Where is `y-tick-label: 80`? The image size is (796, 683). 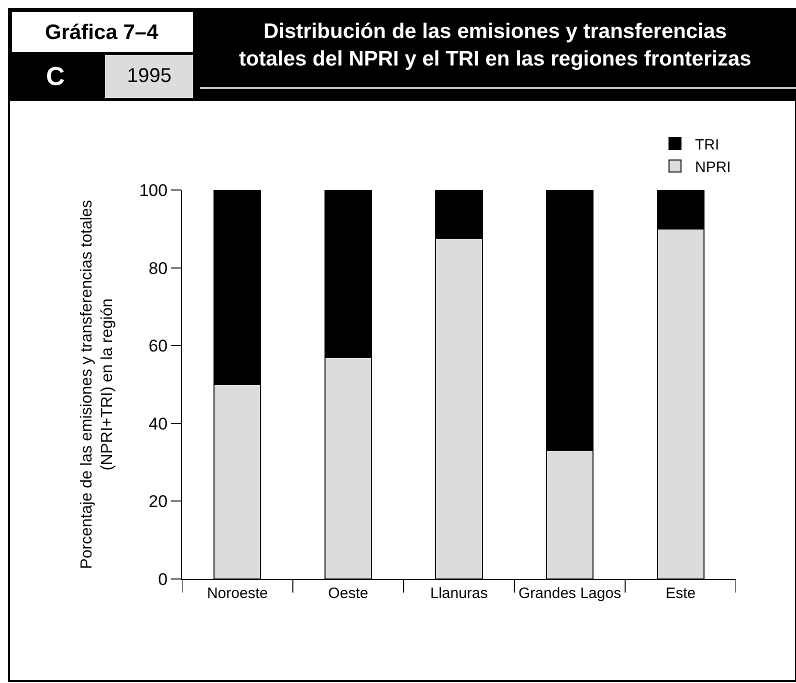 y-tick-label: 80 is located at coordinates (158, 268).